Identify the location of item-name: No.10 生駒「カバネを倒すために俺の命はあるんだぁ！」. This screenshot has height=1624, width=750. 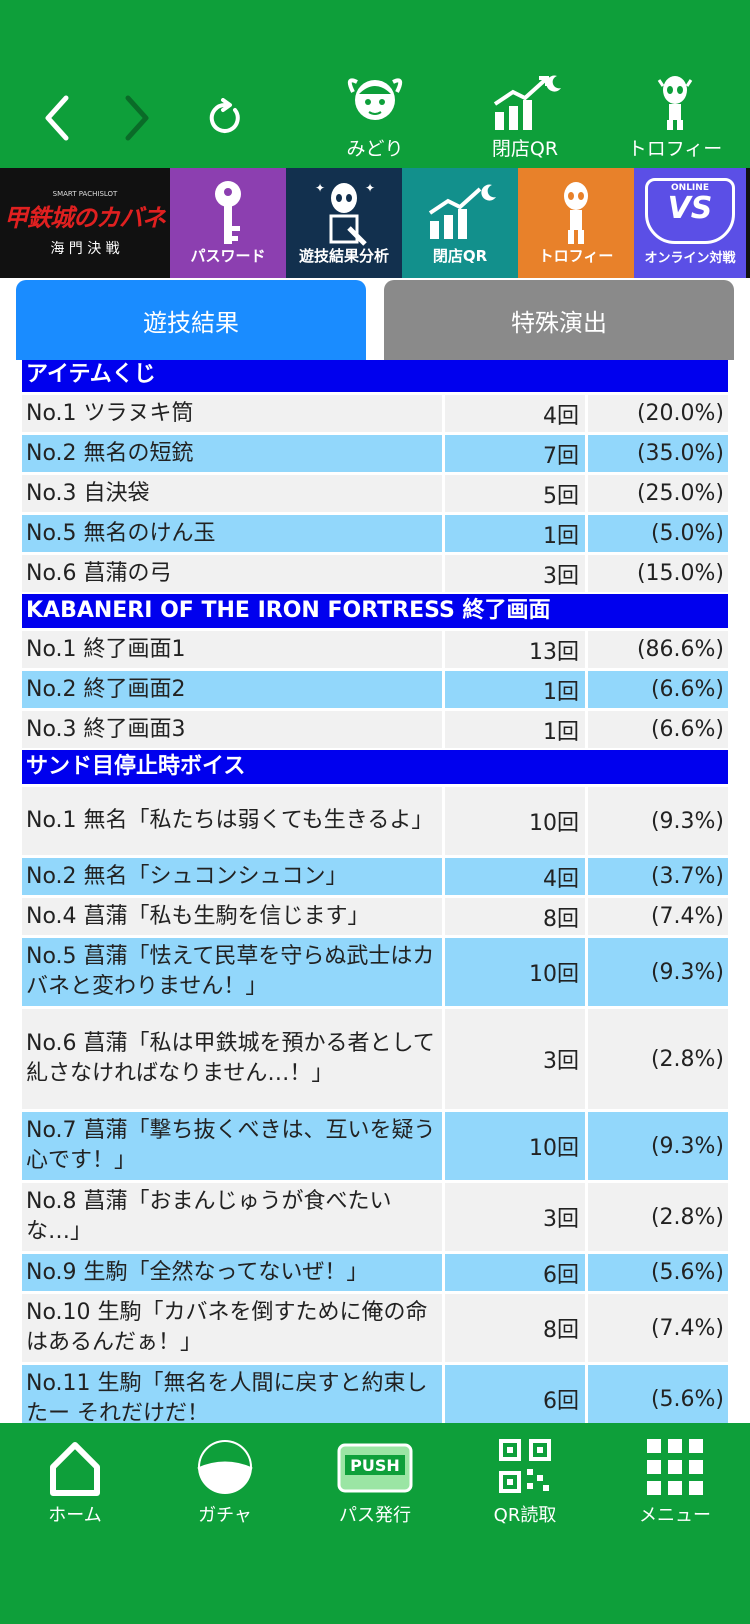
(232, 1328).